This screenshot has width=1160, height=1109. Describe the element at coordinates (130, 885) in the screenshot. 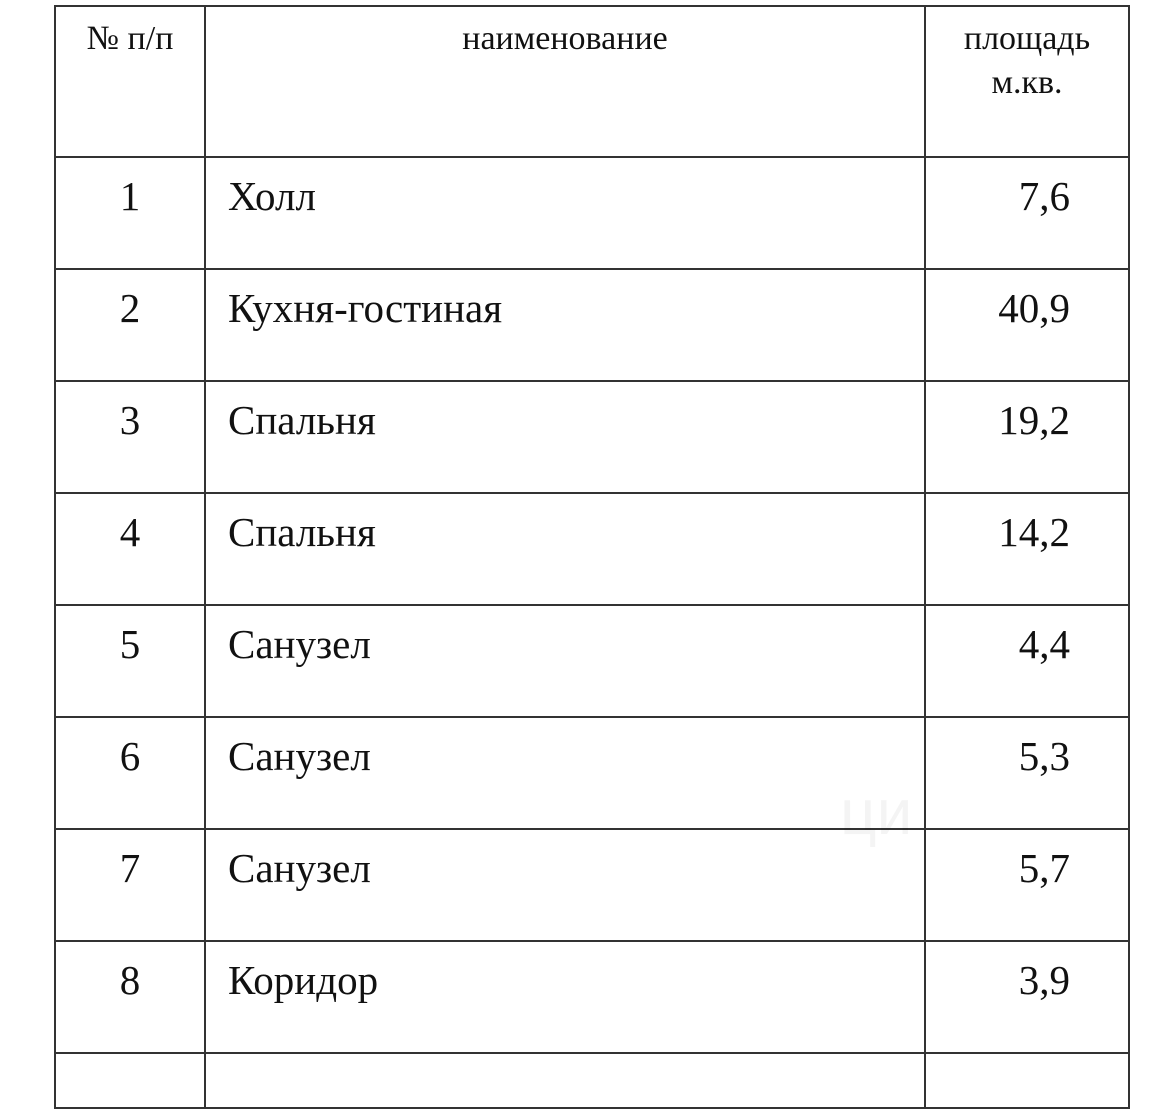

I see `row-number: 7` at that location.